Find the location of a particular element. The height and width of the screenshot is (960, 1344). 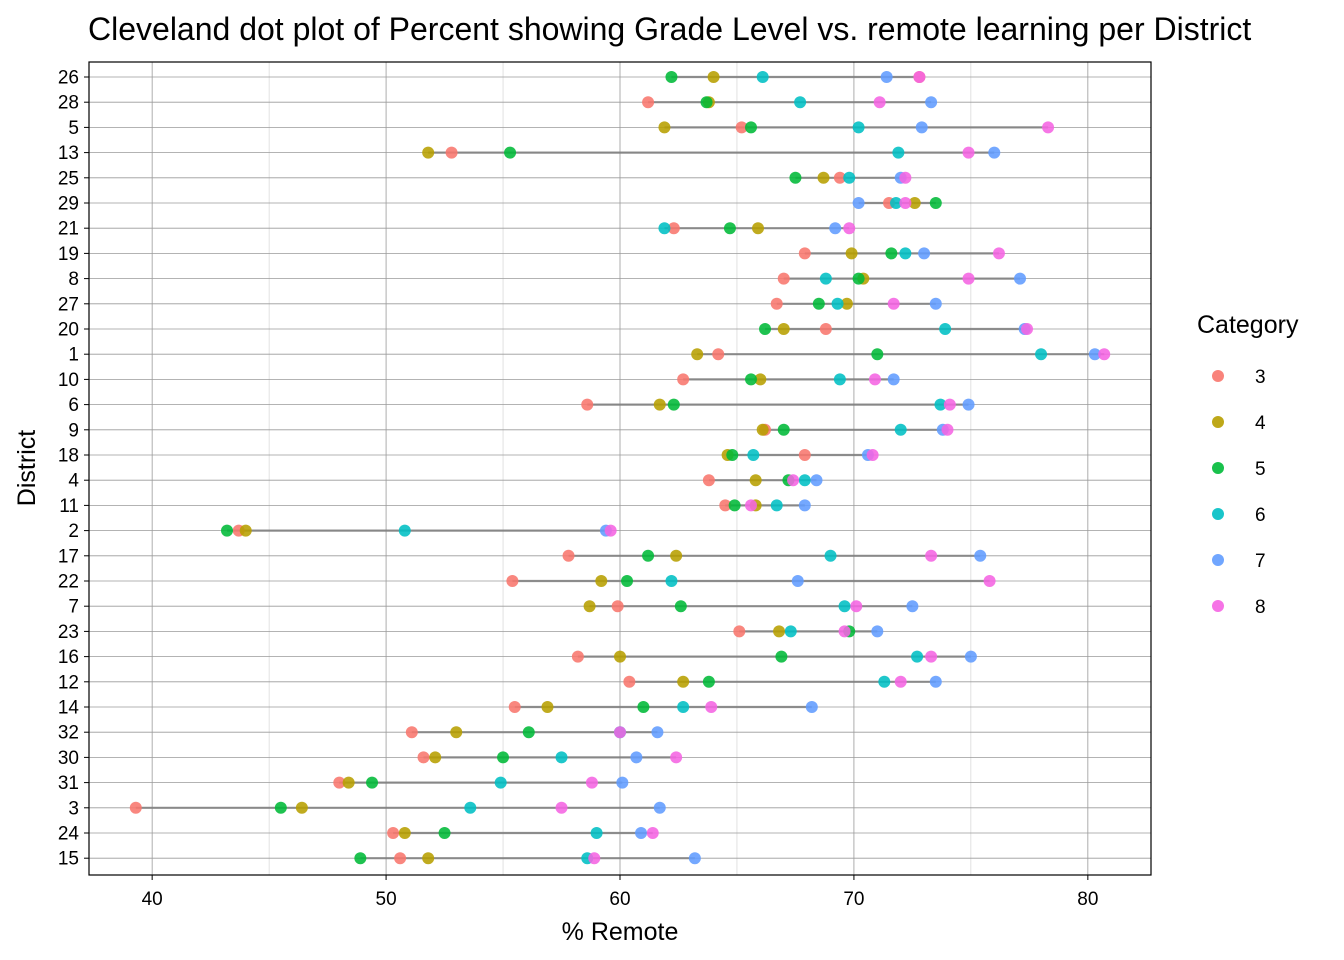

y-tick-label: 5 is located at coordinates (73, 128).